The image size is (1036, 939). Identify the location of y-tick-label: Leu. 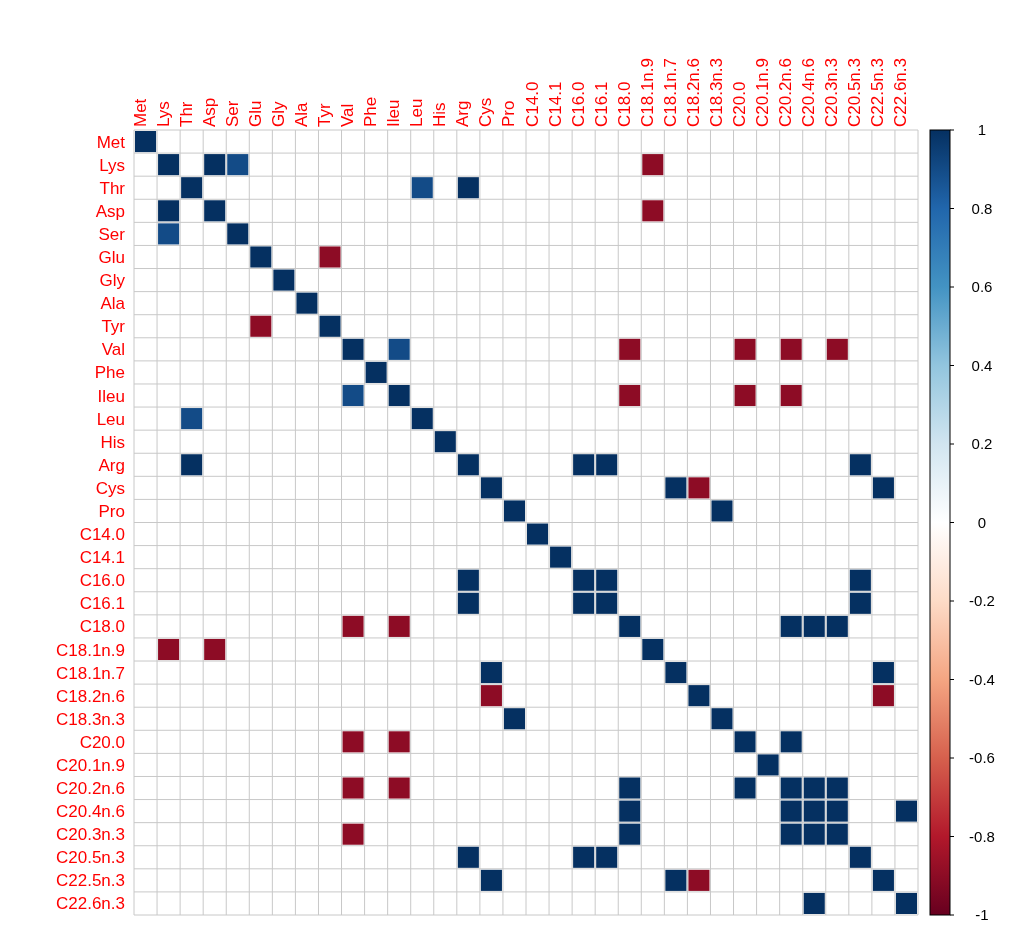
(110, 419).